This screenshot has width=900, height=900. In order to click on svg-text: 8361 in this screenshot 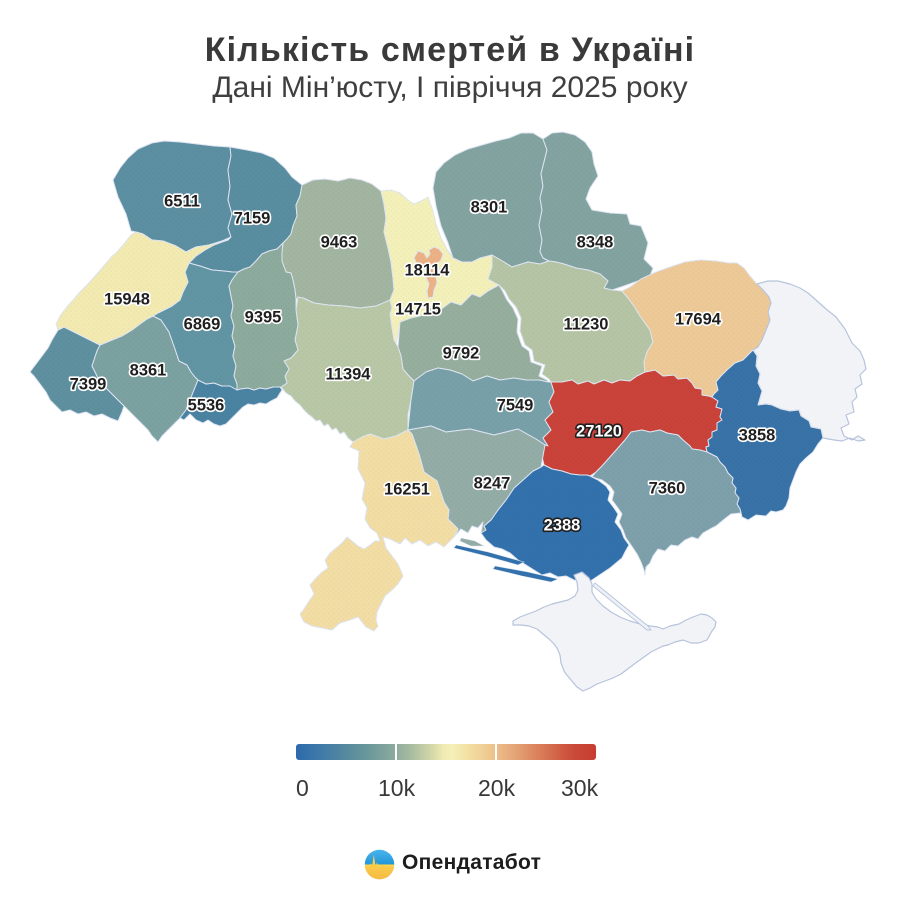, I will do `click(148, 370)`.